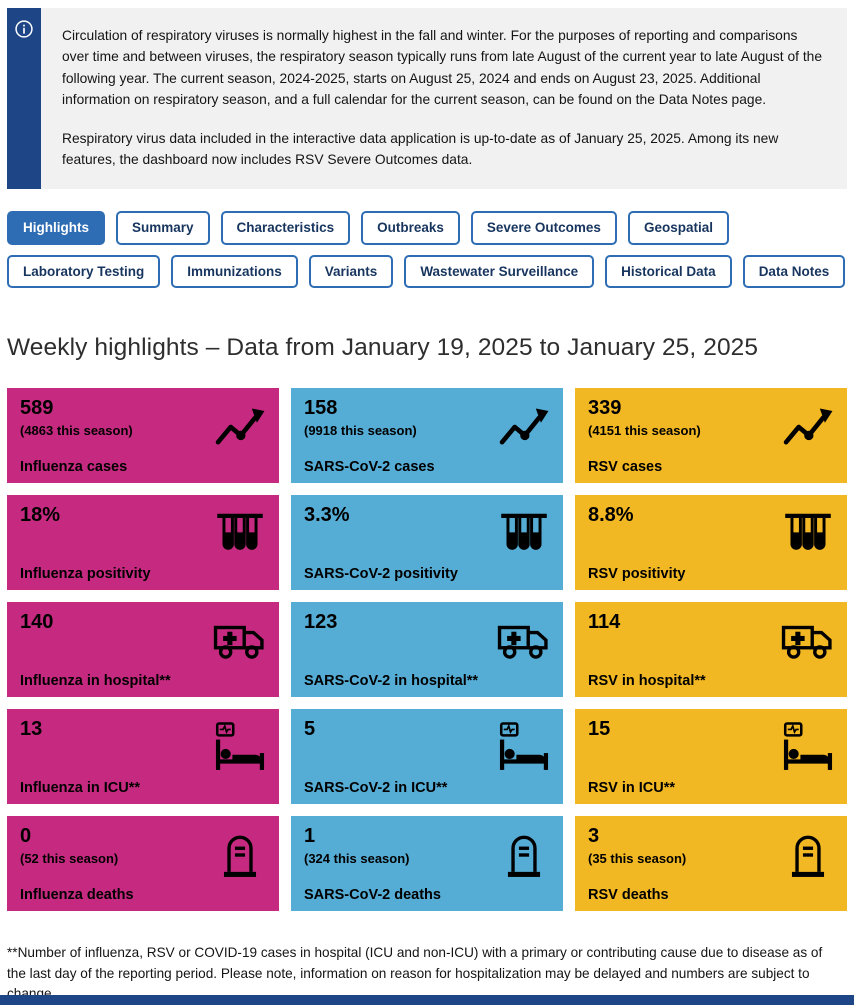 This screenshot has height=1005, width=854. I want to click on stat-label: SARS-CoV-2 deaths, so click(372, 895).